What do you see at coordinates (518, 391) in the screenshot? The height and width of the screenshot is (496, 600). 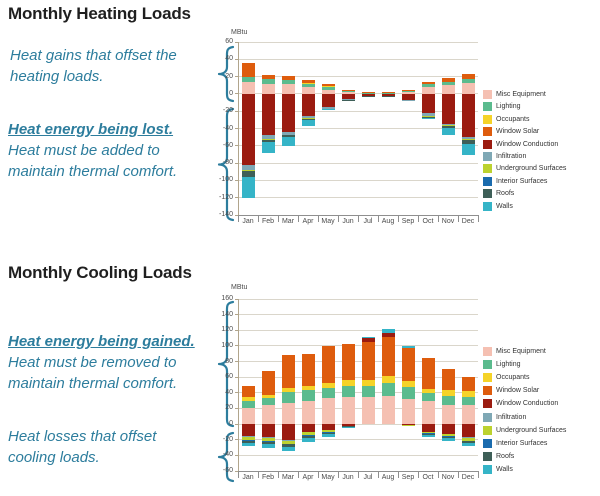 I see `legend-label: Window Solar` at bounding box center [518, 391].